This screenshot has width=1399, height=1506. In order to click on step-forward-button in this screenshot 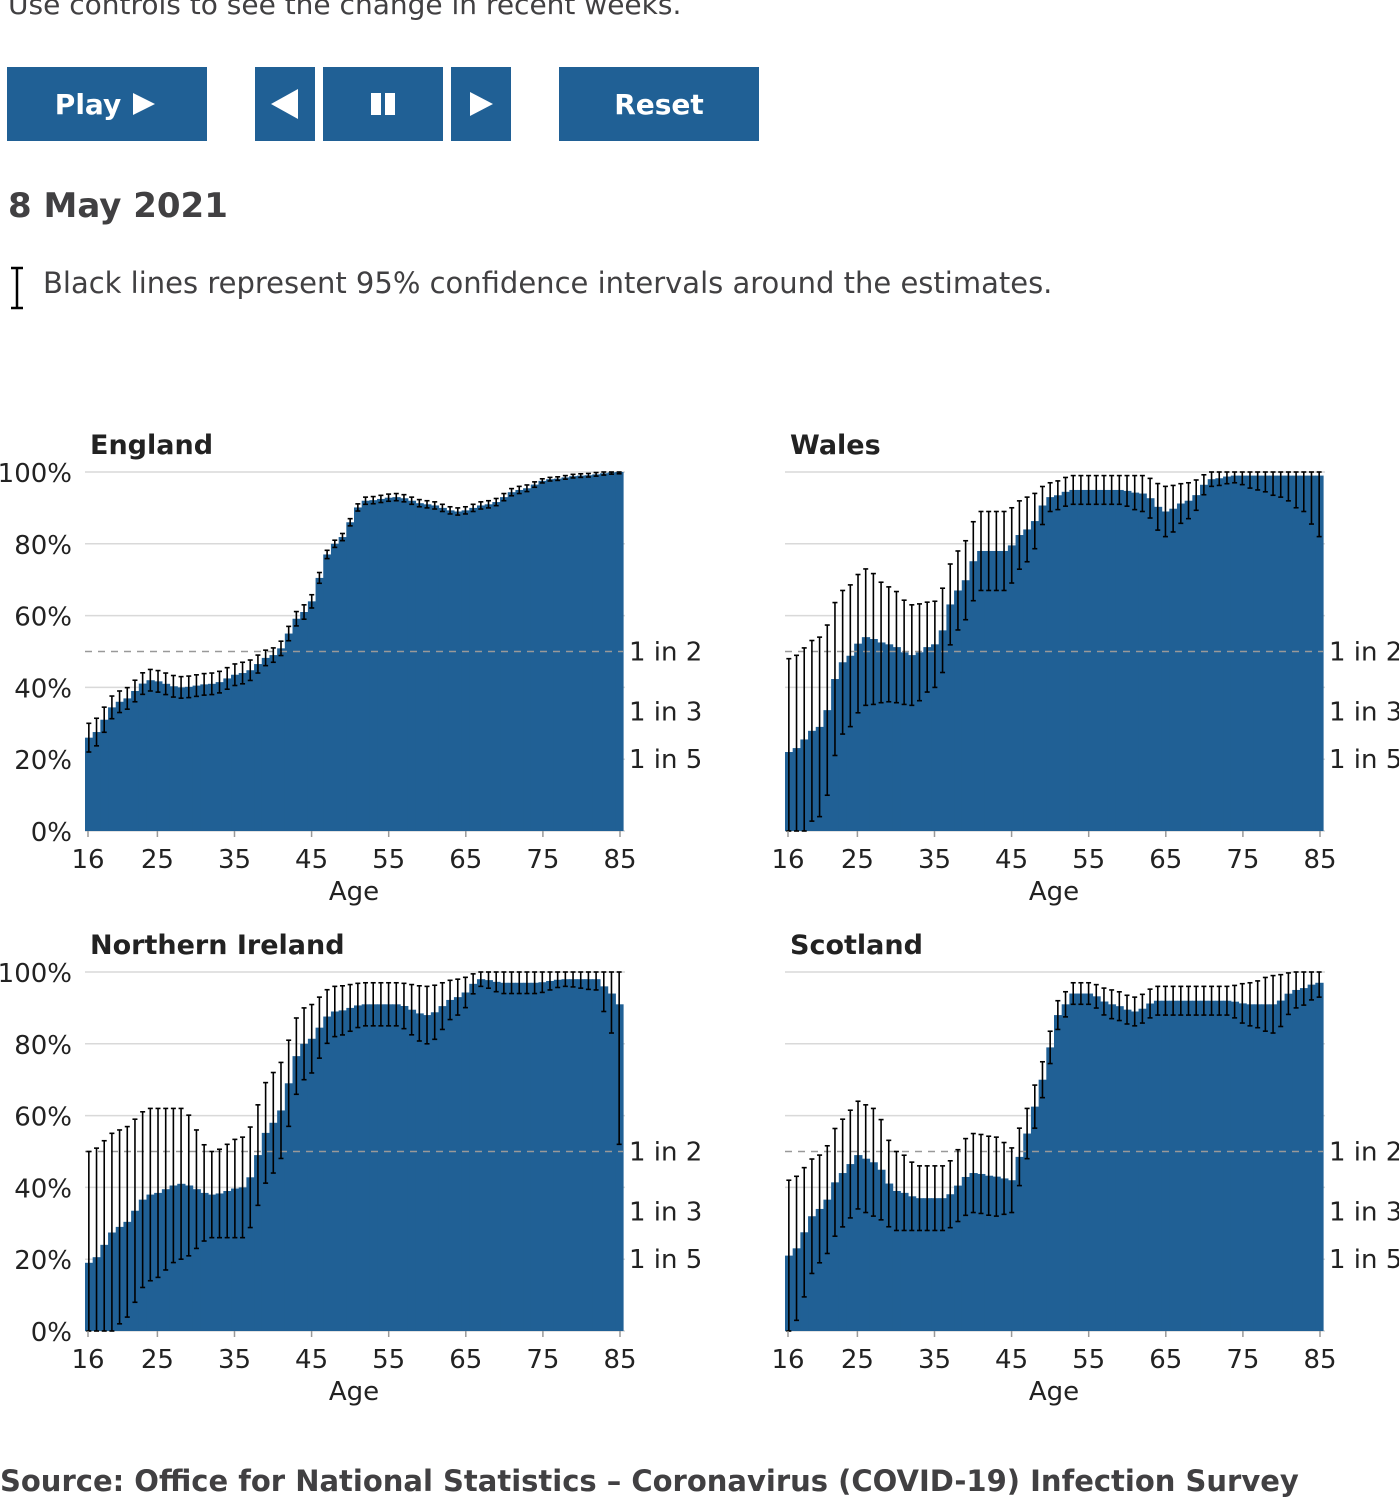, I will do `click(481, 104)`.